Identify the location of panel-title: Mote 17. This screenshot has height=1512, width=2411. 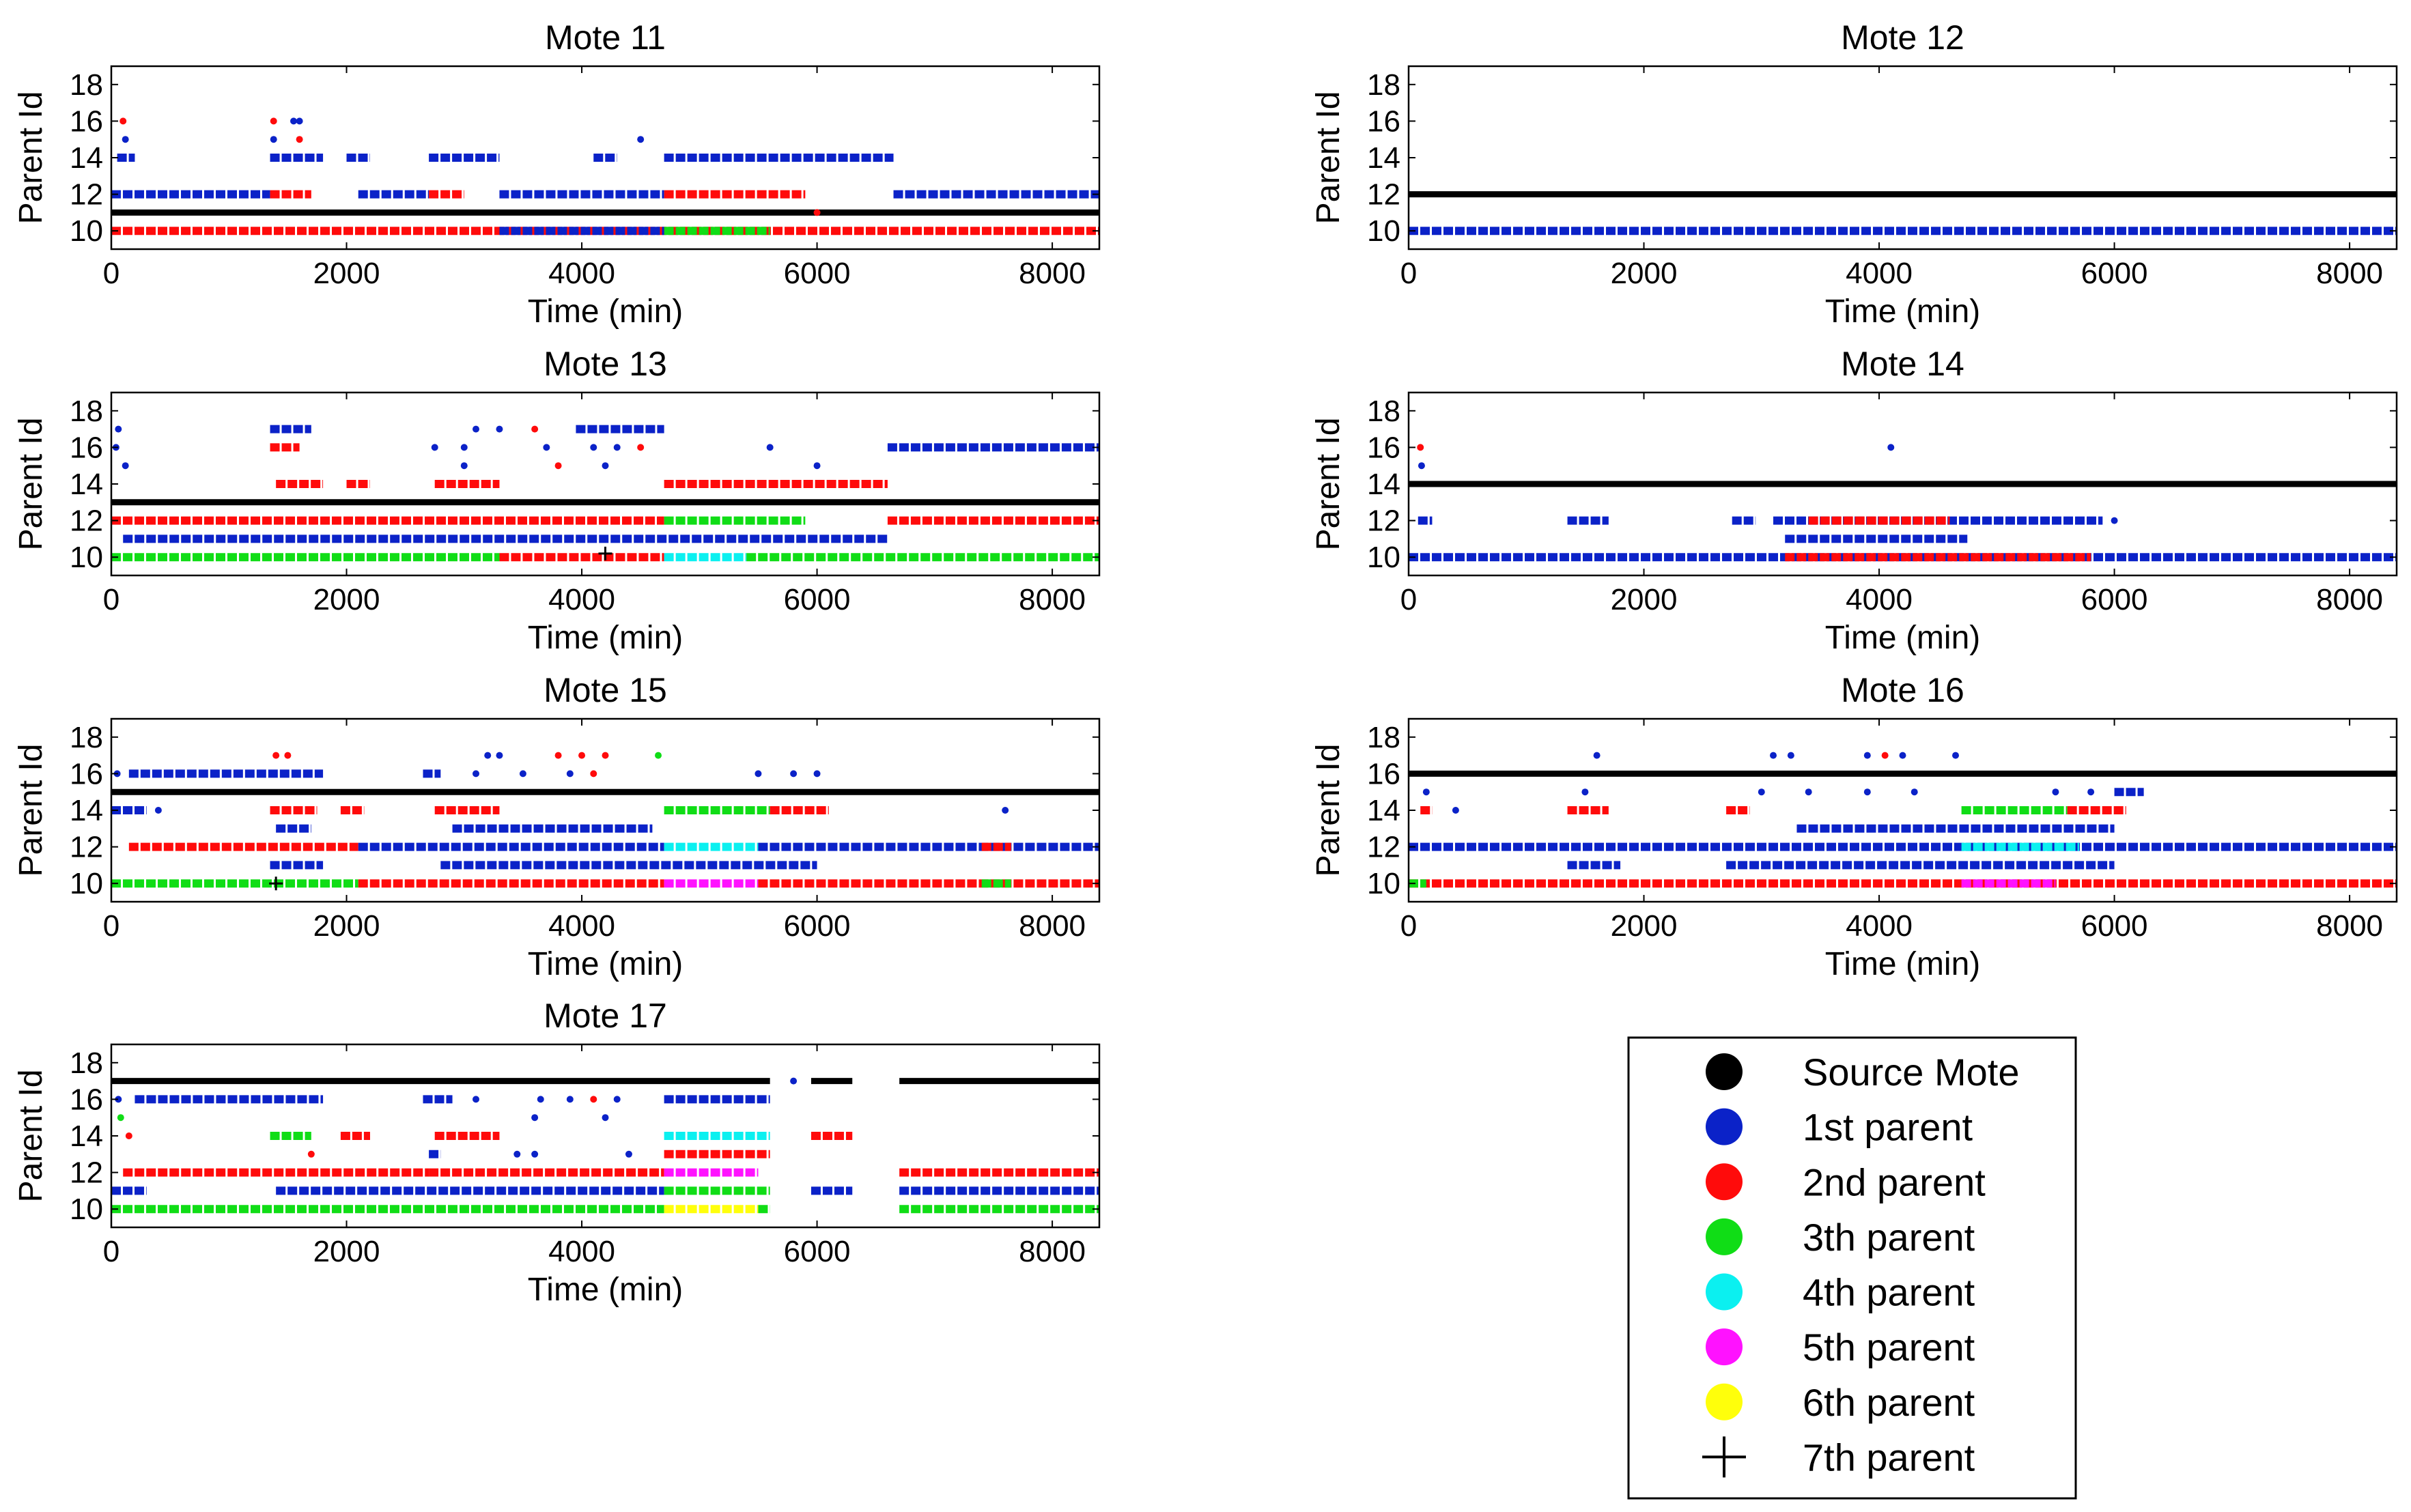
(605, 1016).